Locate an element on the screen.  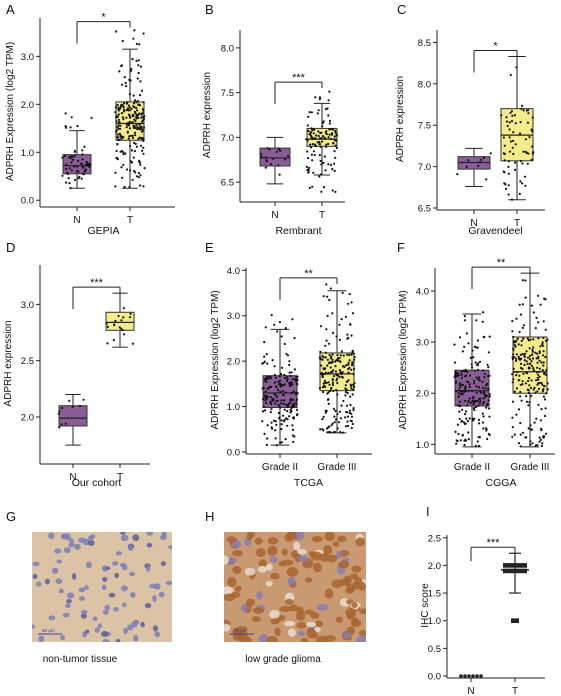
box-iqr is located at coordinates (120, 321).